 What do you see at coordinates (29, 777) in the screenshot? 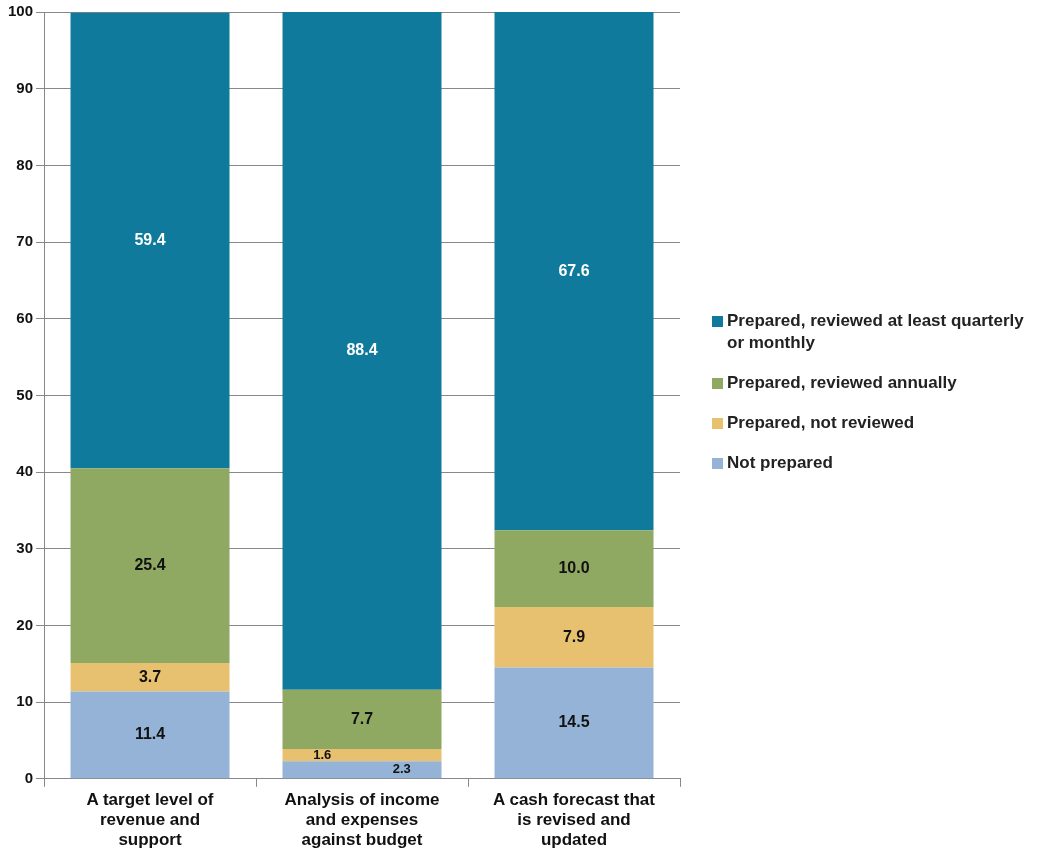
I see `y-tick-label: 0` at bounding box center [29, 777].